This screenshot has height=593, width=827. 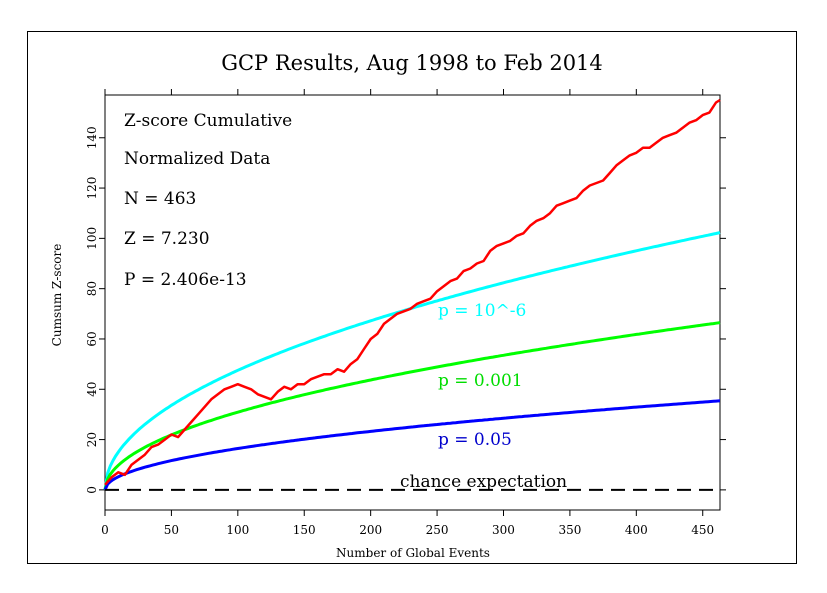 I want to click on y-tick-label: 20, so click(x=92, y=439).